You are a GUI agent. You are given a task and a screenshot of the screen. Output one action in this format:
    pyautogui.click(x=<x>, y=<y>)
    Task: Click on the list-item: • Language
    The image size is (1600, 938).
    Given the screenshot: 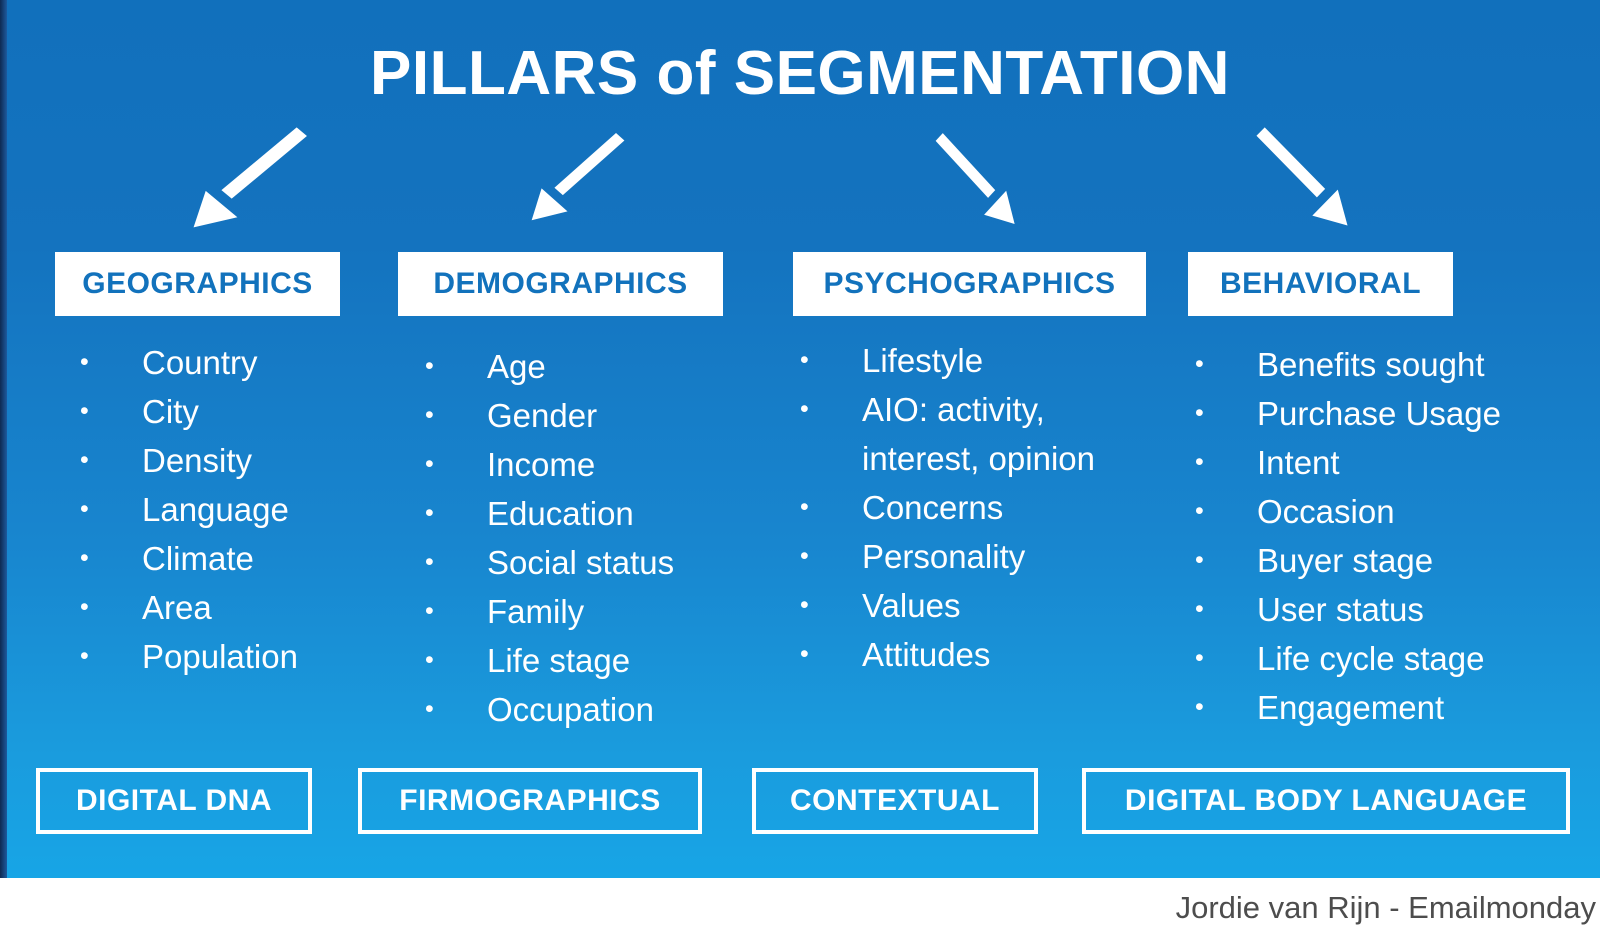 What is the action you would take?
    pyautogui.click(x=225, y=509)
    